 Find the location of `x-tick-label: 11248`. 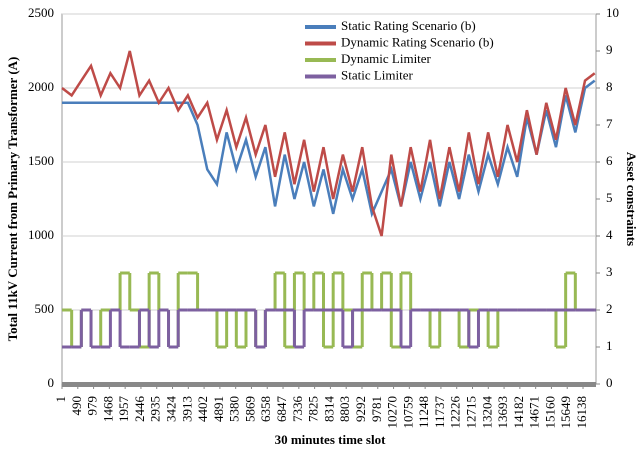

x-tick-label: 11248 is located at coordinates (423, 412).